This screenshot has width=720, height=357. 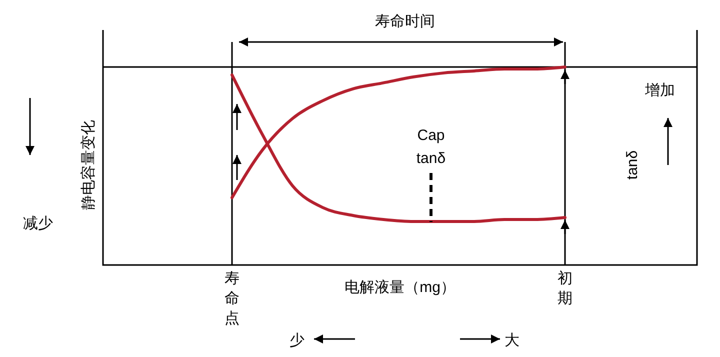 What do you see at coordinates (232, 298) in the screenshot?
I see `x-tick-label: 寿命点` at bounding box center [232, 298].